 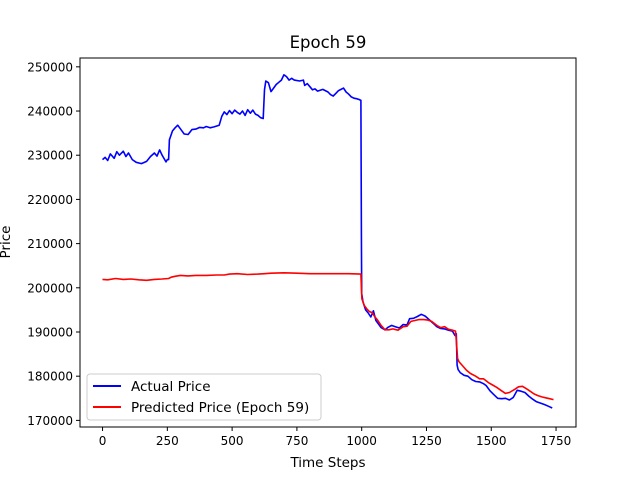 What do you see at coordinates (167, 441) in the screenshot?
I see `x-tick-label: 250` at bounding box center [167, 441].